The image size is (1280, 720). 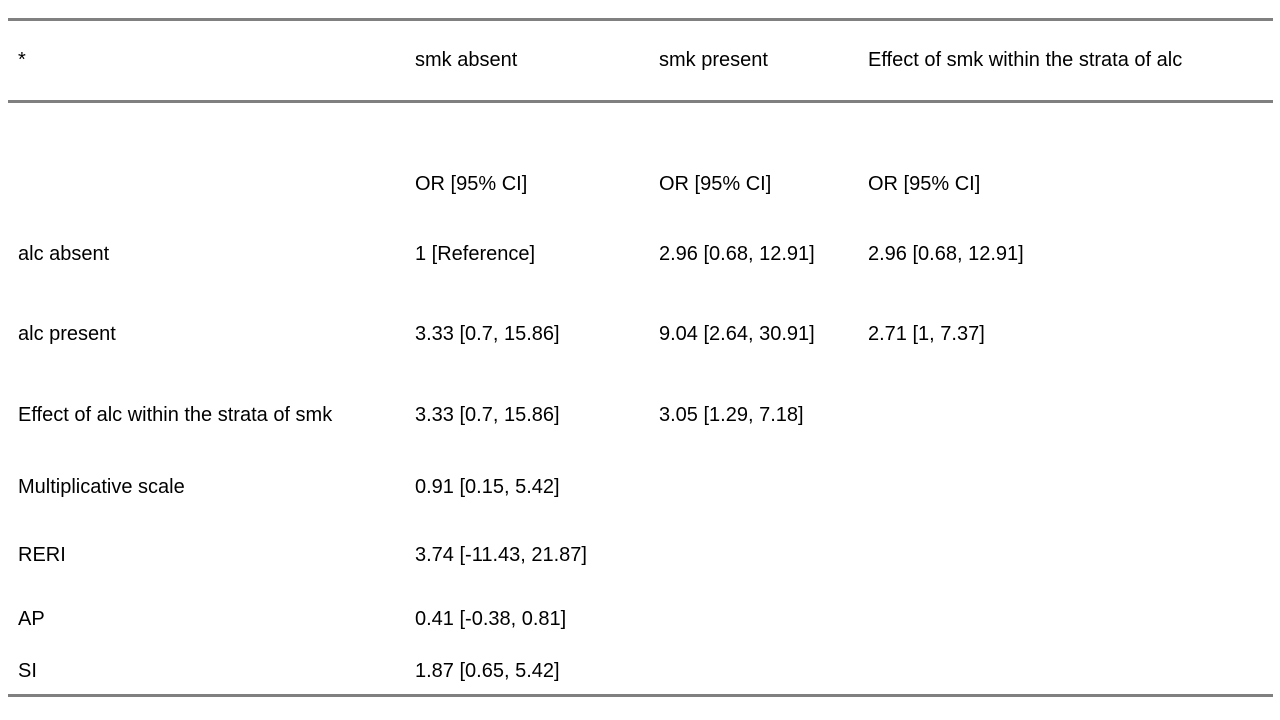 I want to click on value-cell: 9.04 [2.64, 30.91], so click(x=737, y=334).